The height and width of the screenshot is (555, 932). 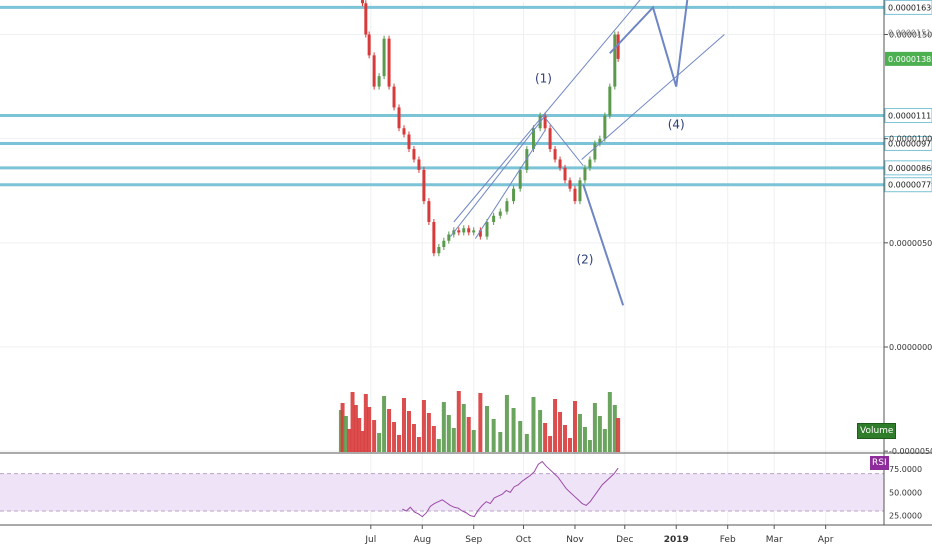 I want to click on level-label: 0.00001111, so click(x=910, y=116).